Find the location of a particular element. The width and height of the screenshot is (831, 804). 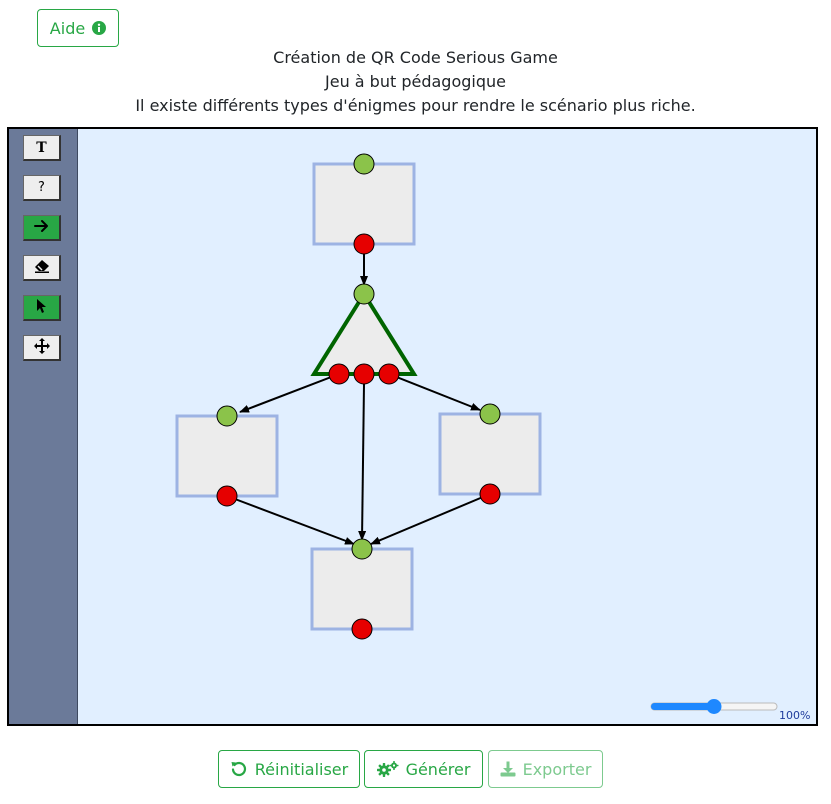

link-right-bottom is located at coordinates (430, 519).